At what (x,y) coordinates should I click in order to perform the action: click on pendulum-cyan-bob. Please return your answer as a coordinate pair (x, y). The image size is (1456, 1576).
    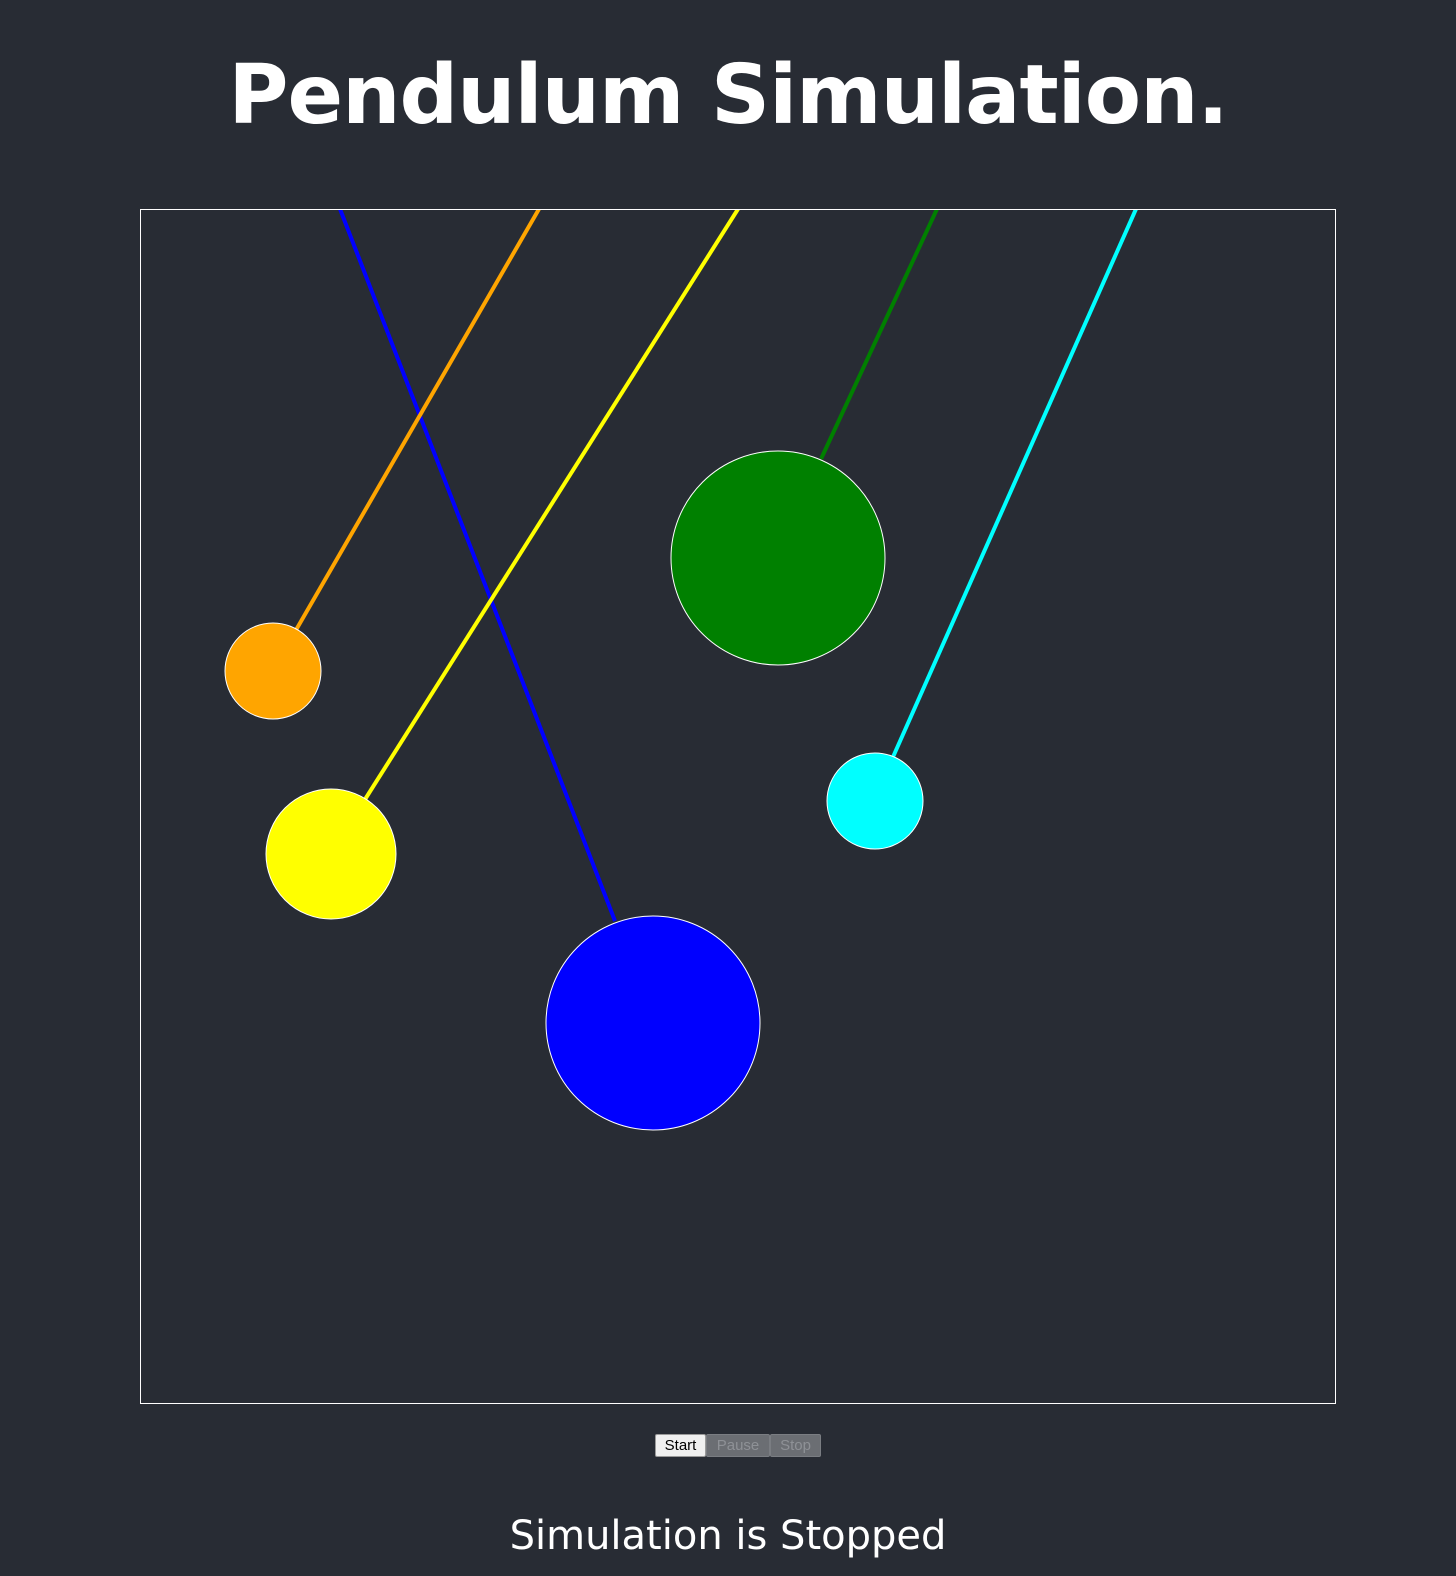
    Looking at the image, I should click on (875, 801).